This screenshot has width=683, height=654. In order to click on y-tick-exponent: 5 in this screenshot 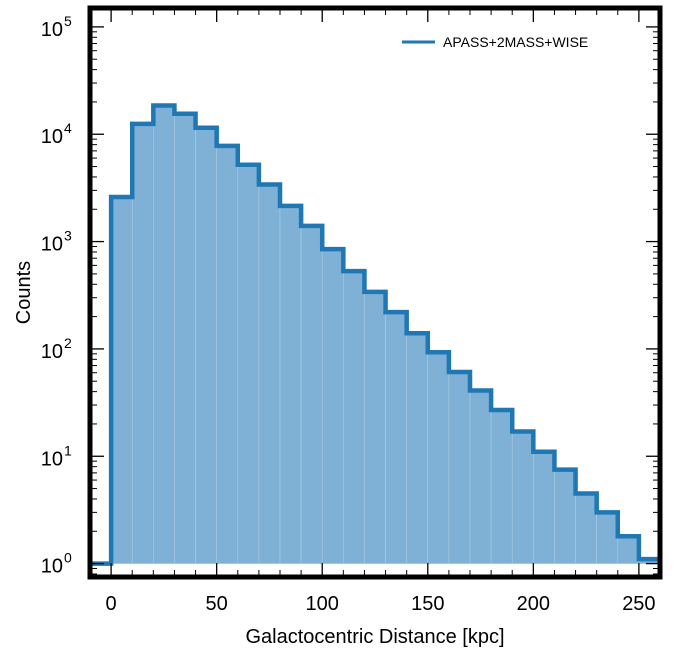, I will do `click(68, 21)`.